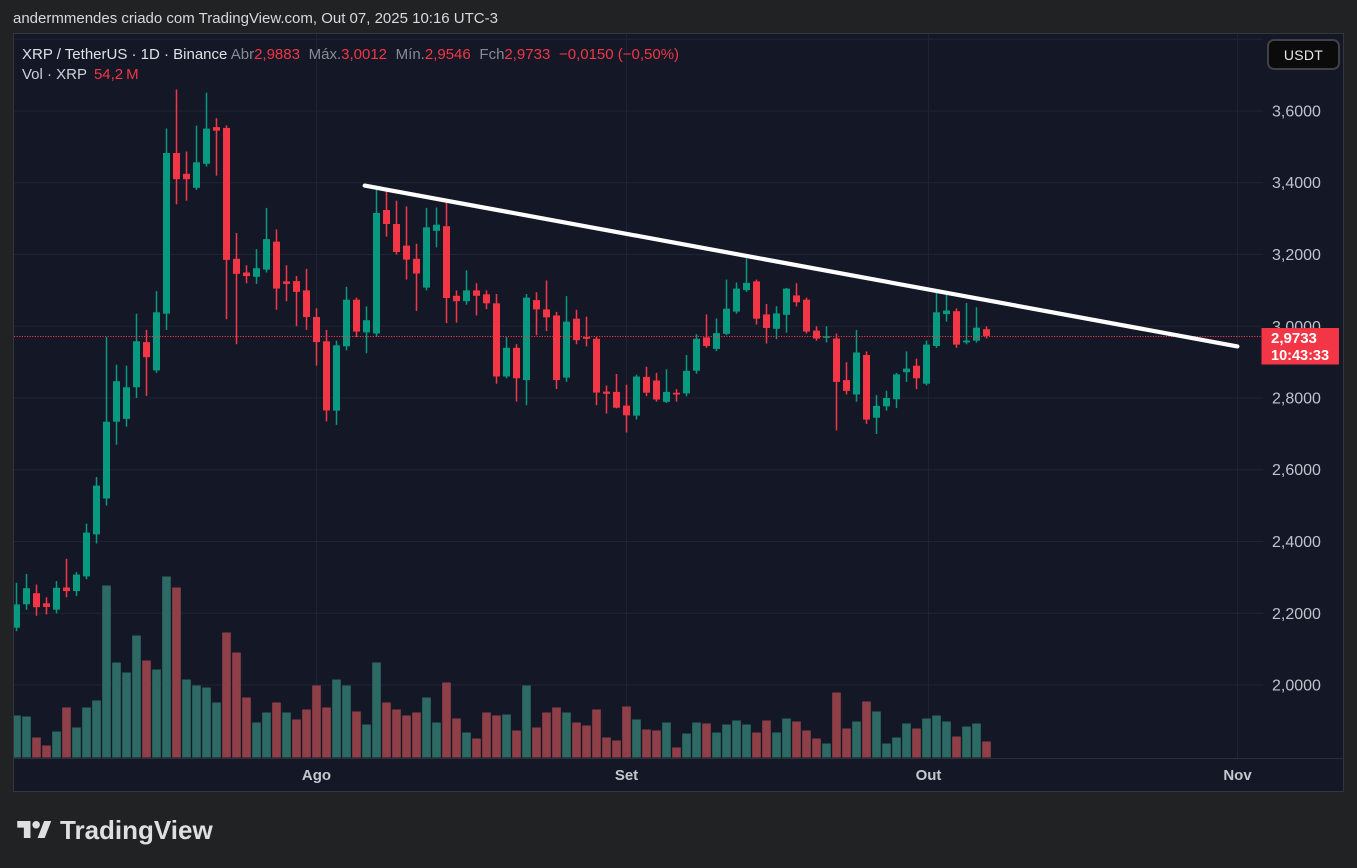 This screenshot has width=1357, height=868. Describe the element at coordinates (626, 775) in the screenshot. I see `svg-text: Set` at that location.